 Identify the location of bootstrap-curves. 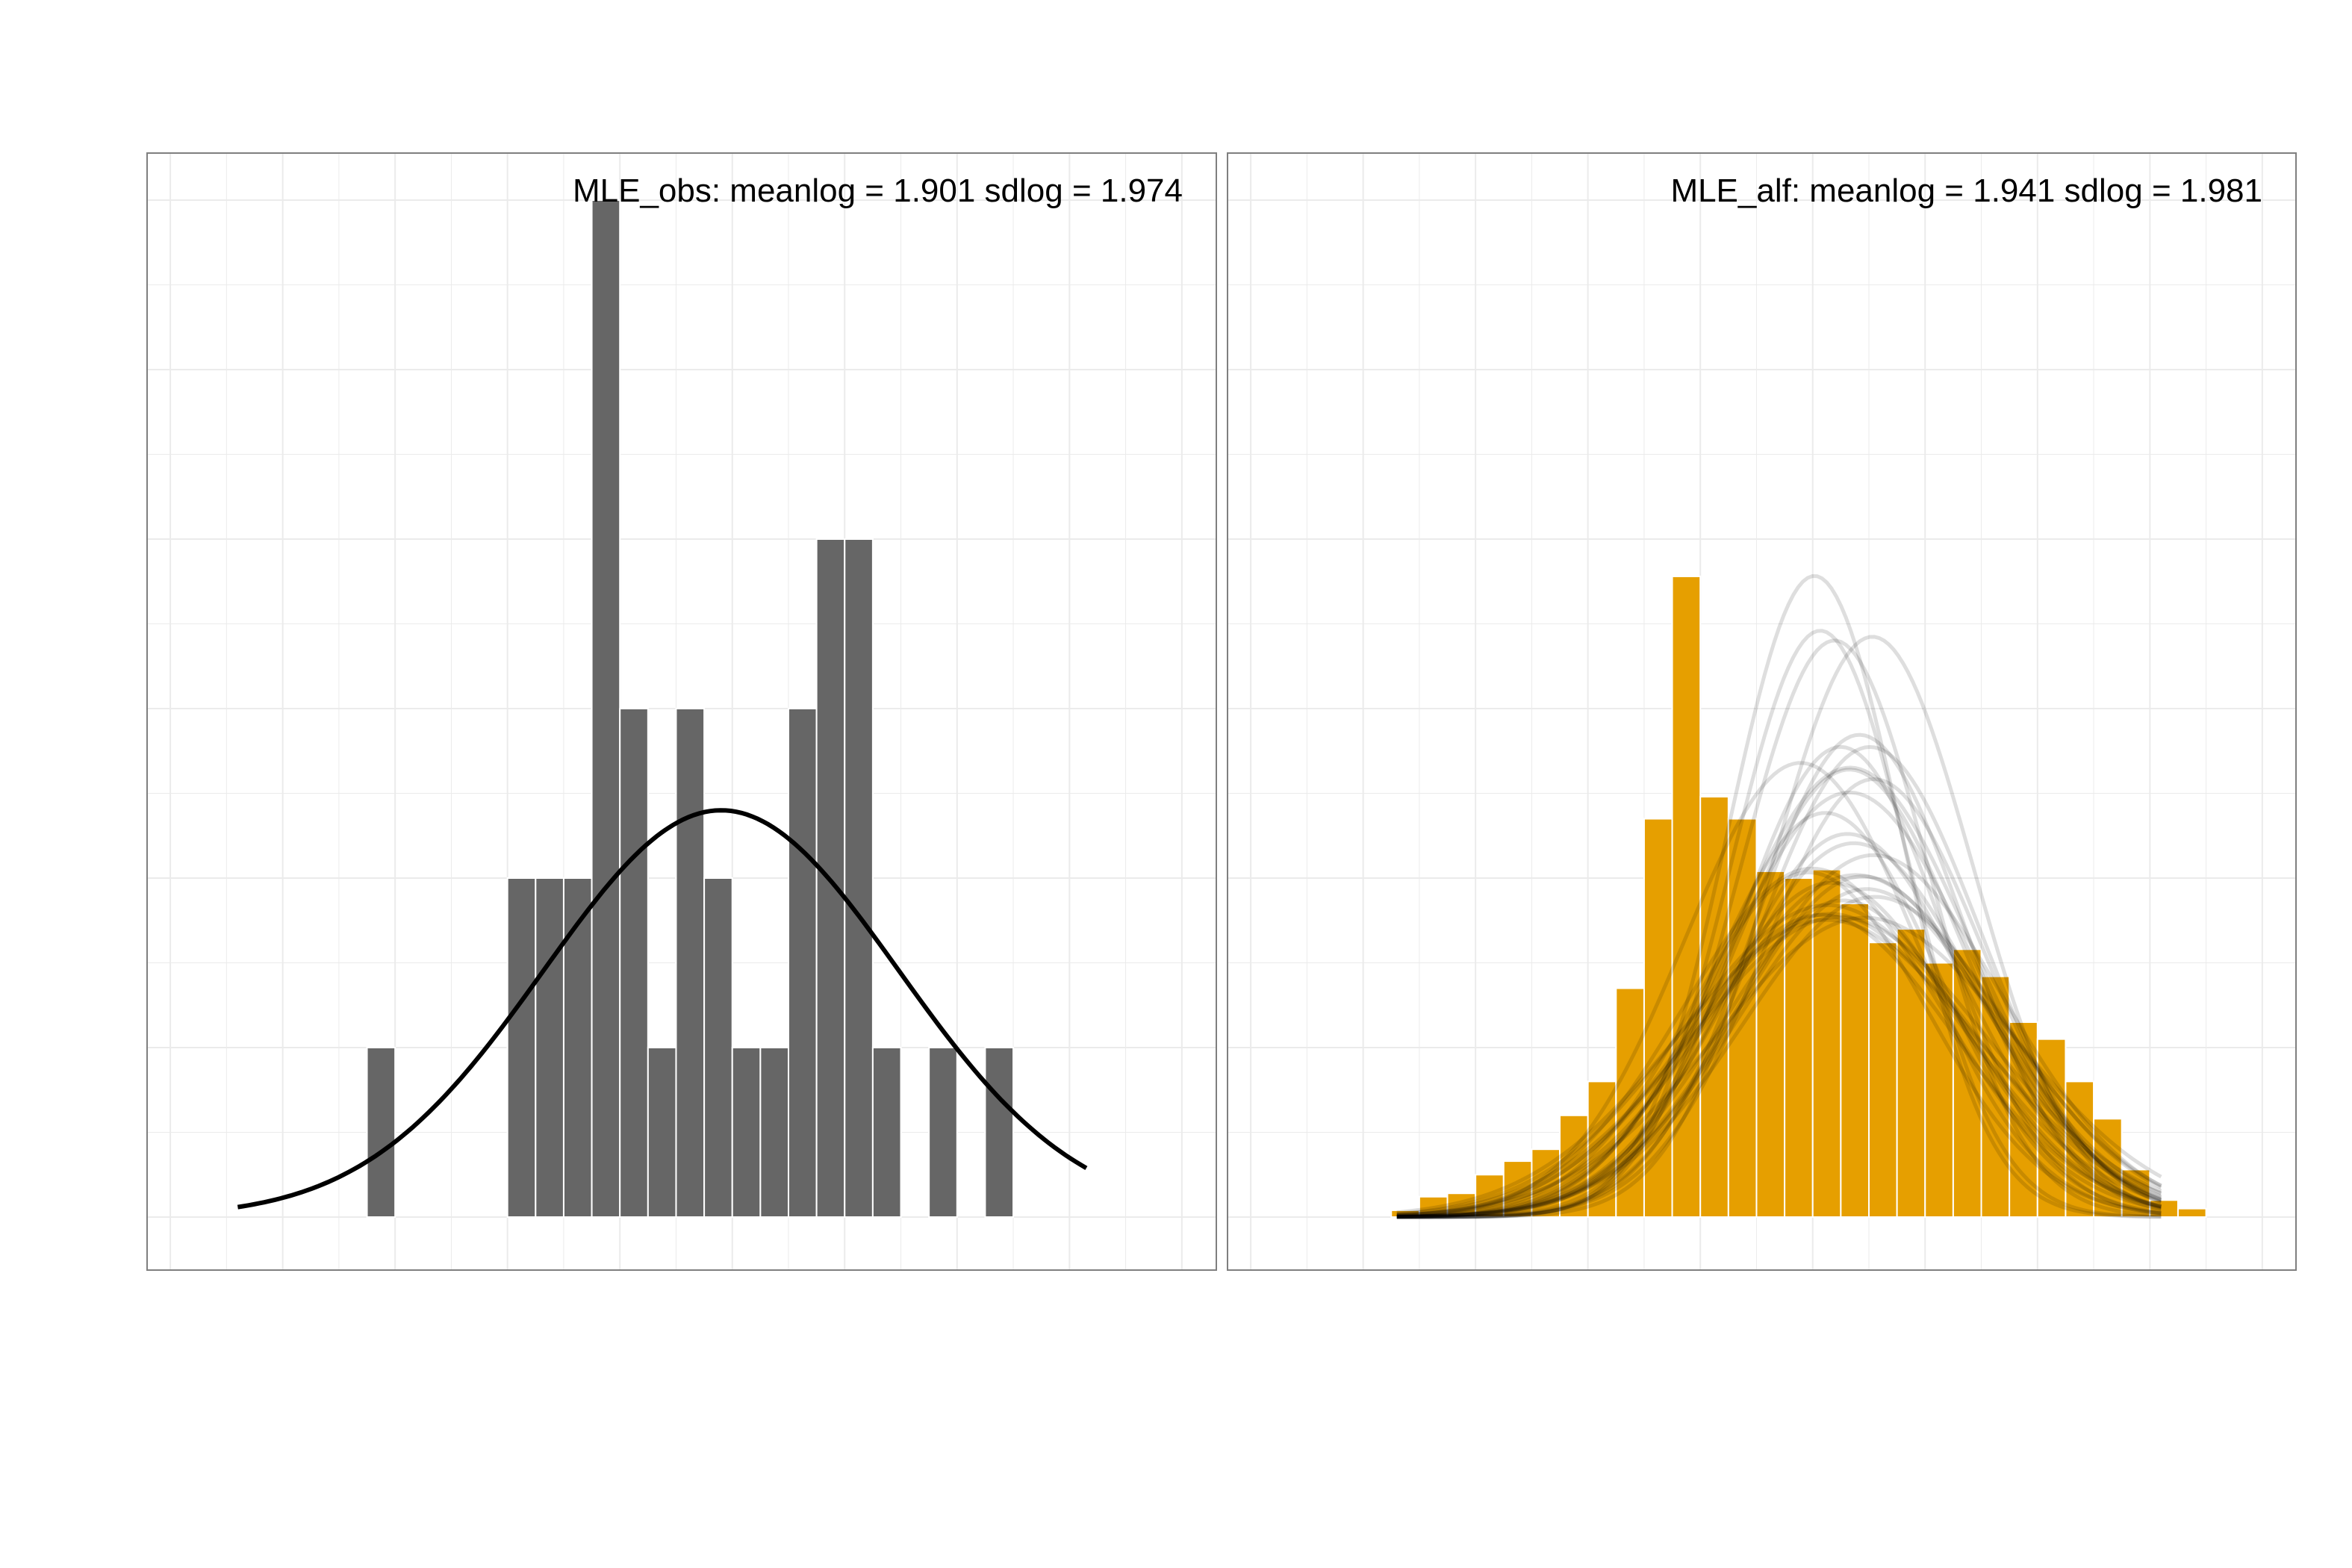
(1779, 896).